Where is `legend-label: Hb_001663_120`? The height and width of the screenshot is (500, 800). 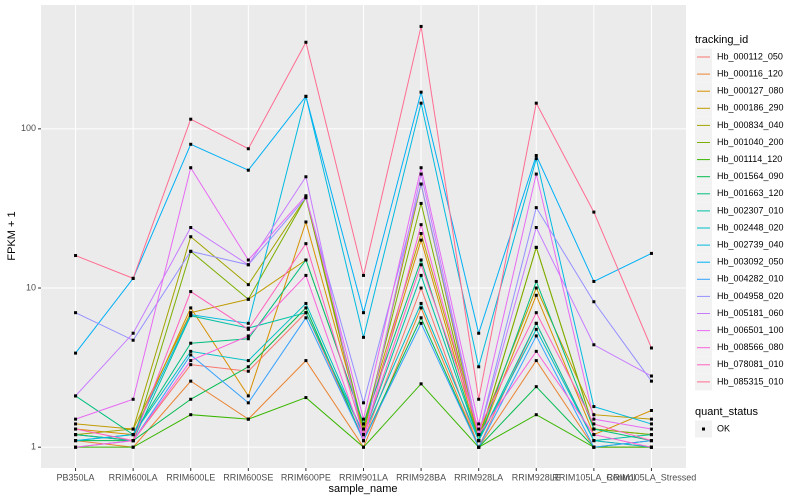 legend-label: Hb_001663_120 is located at coordinates (750, 193).